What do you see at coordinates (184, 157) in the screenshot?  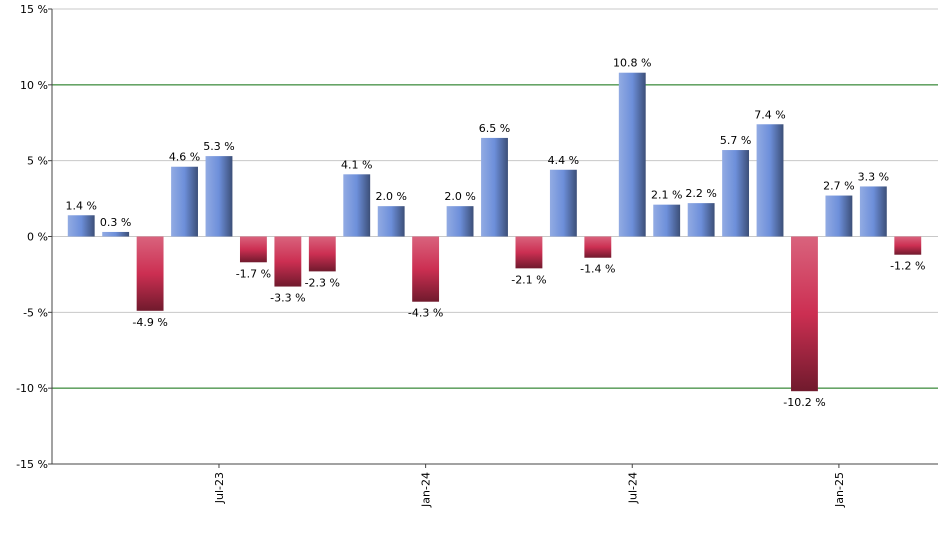 I see `value-label: 4.6 %` at bounding box center [184, 157].